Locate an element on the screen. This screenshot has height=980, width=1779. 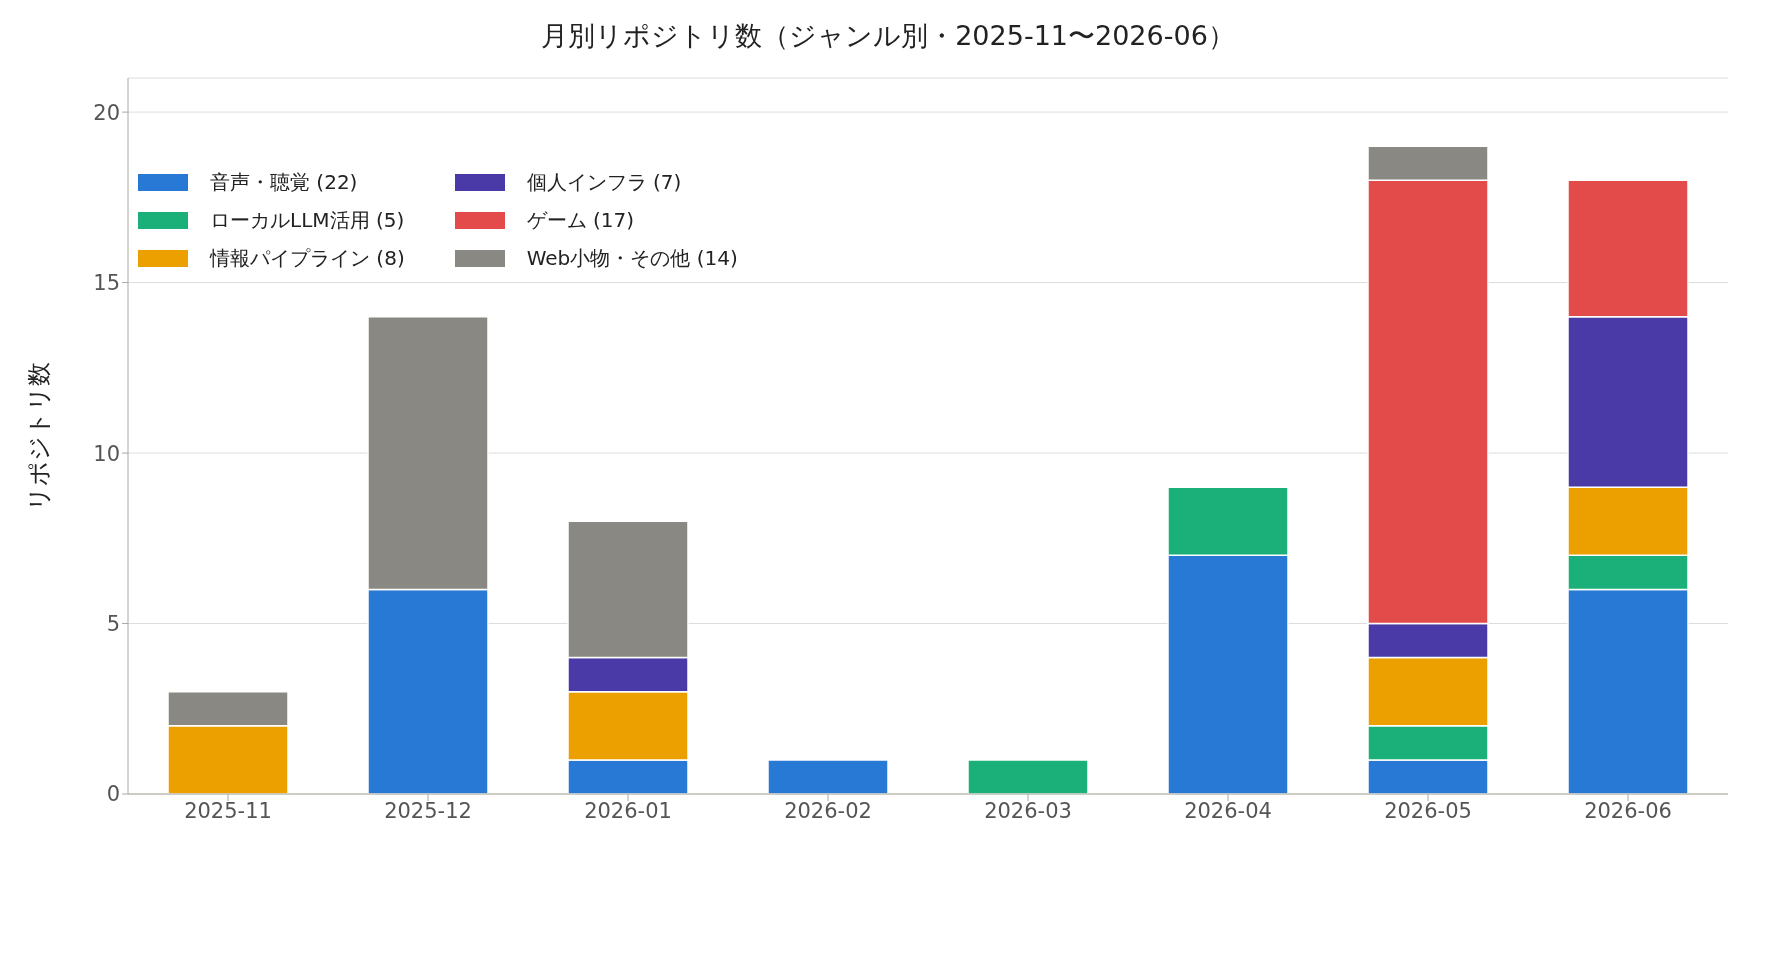
x-tick-label: 2026-03 is located at coordinates (1028, 810).